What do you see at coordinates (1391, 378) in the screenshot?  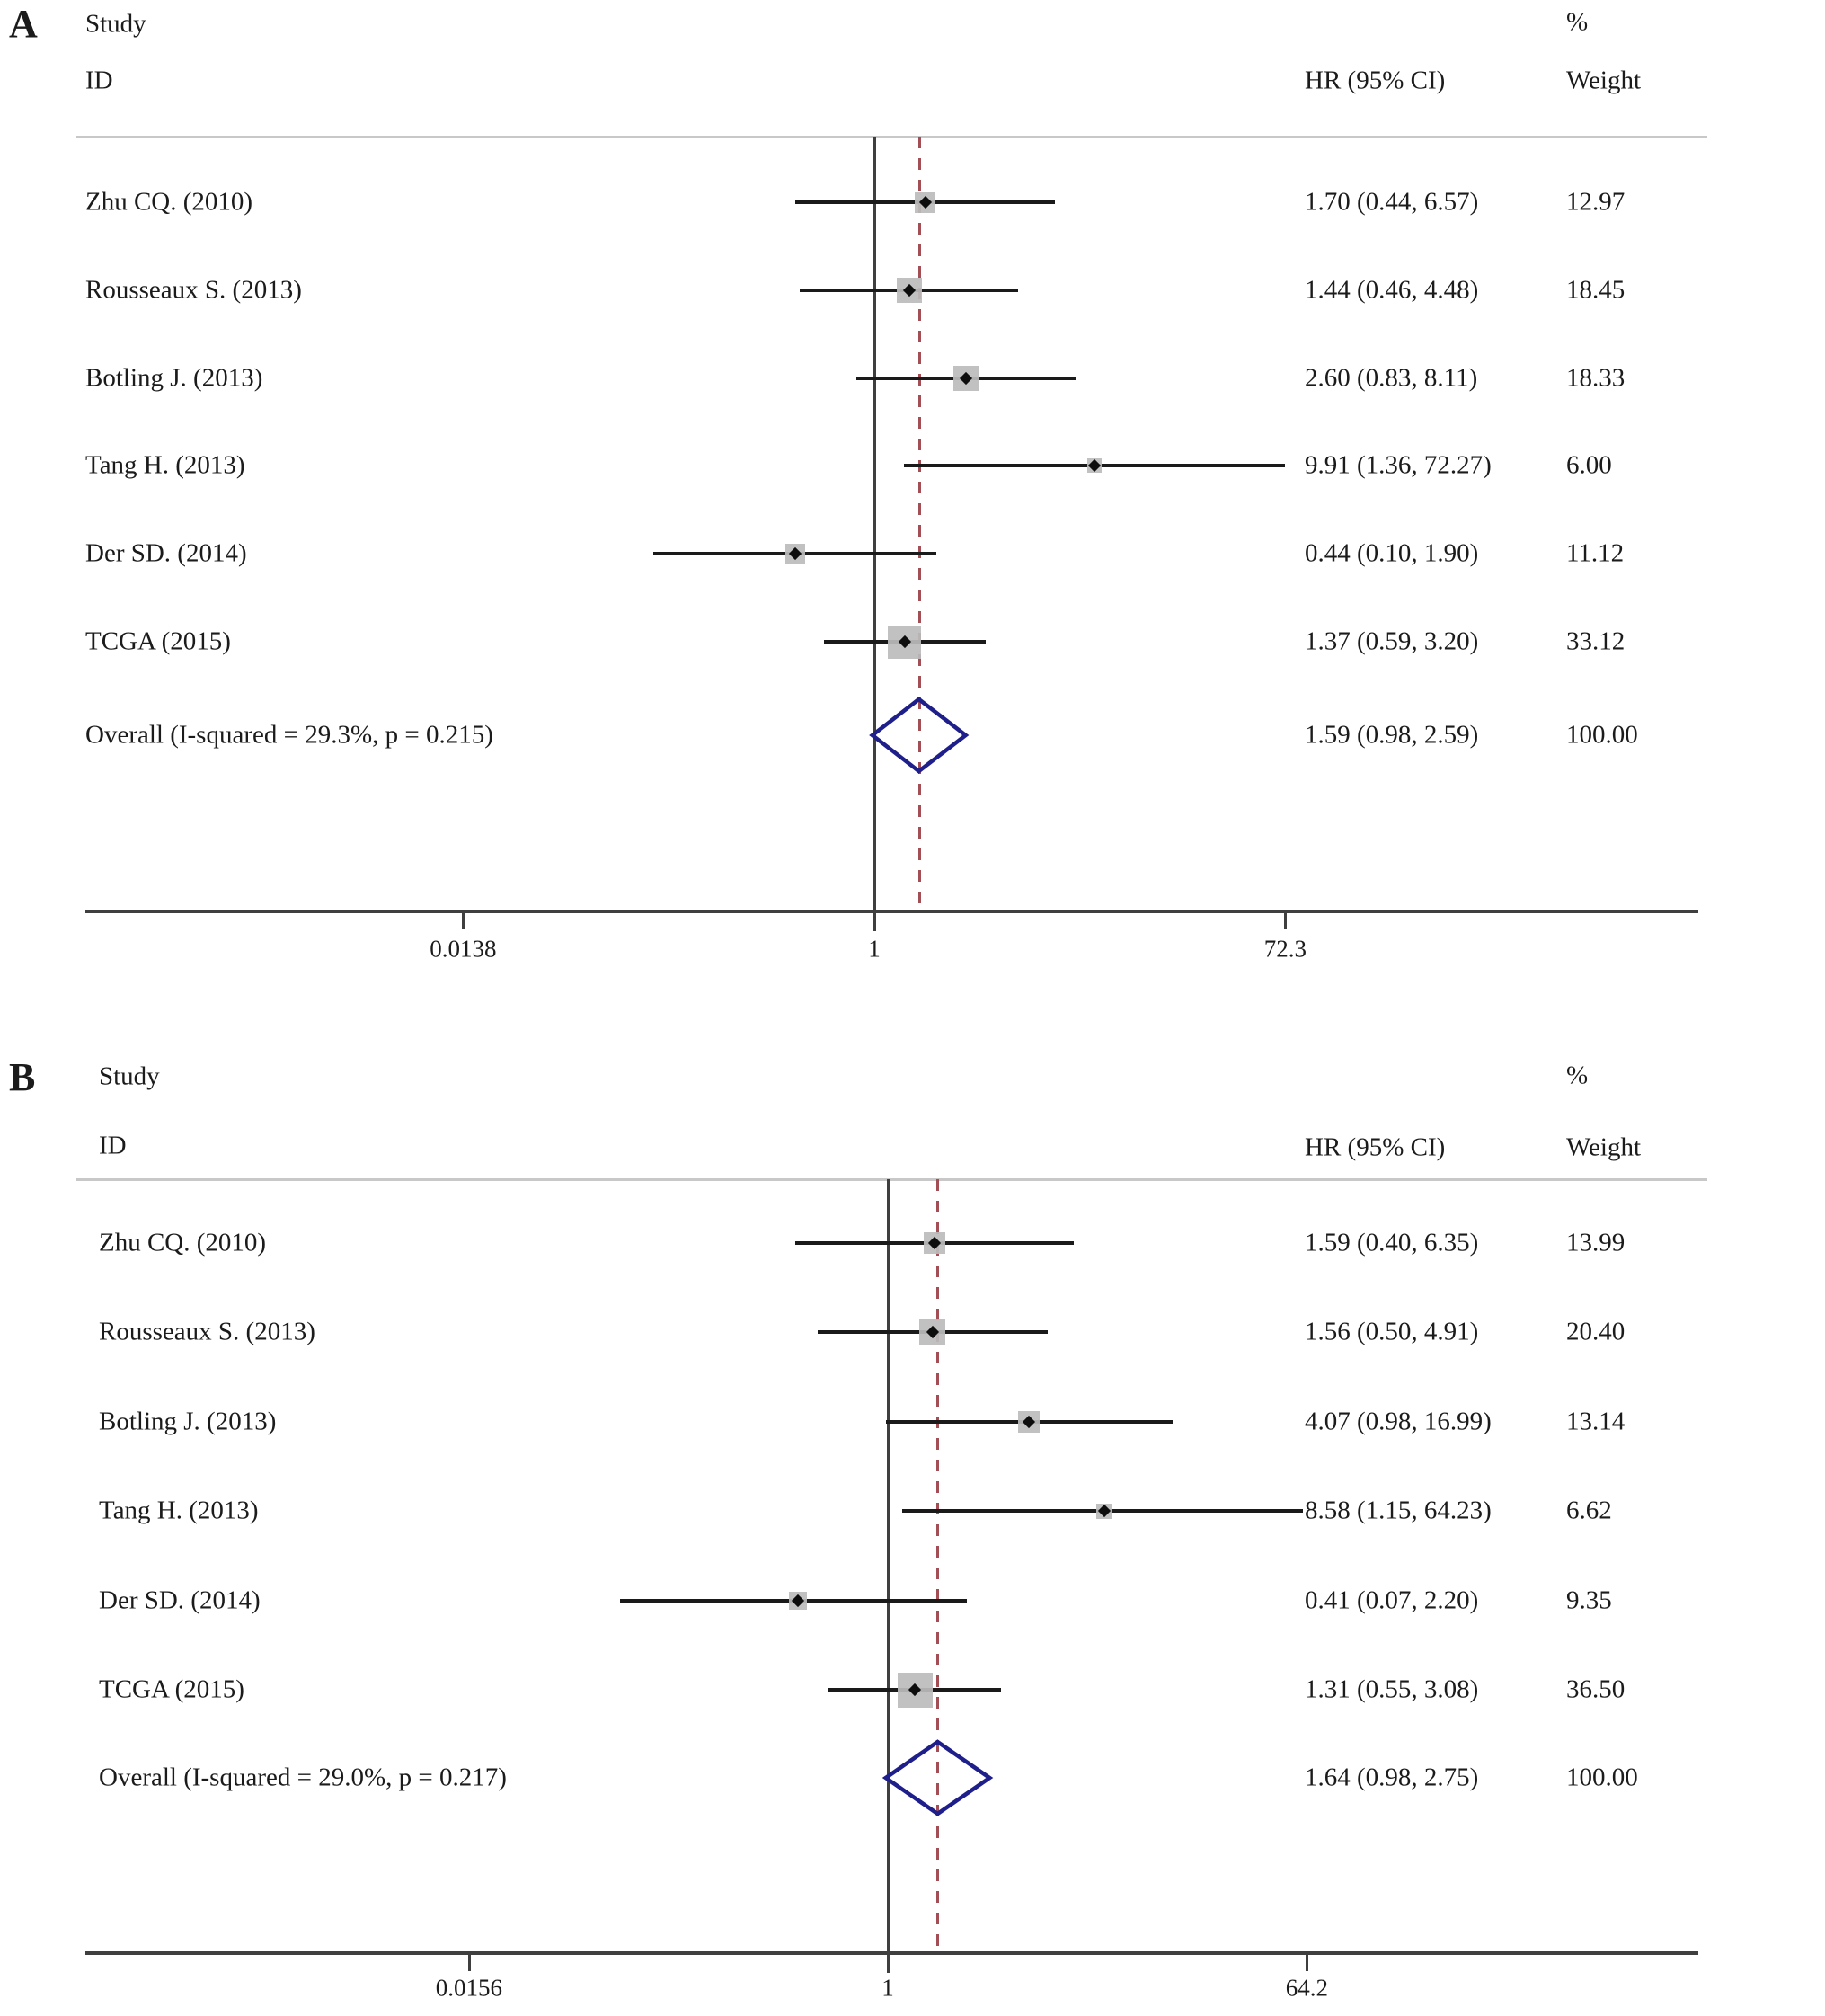 I see `hr-value: 2.60 (0.83, 8.11)` at bounding box center [1391, 378].